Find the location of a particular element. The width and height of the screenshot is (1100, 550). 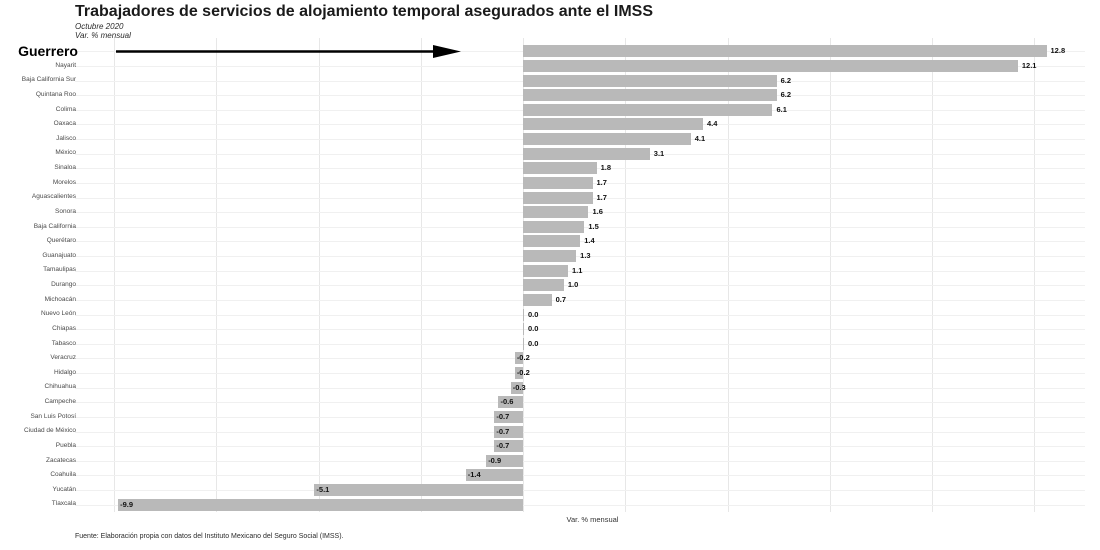

value-label: 1.5 is located at coordinates (593, 226).